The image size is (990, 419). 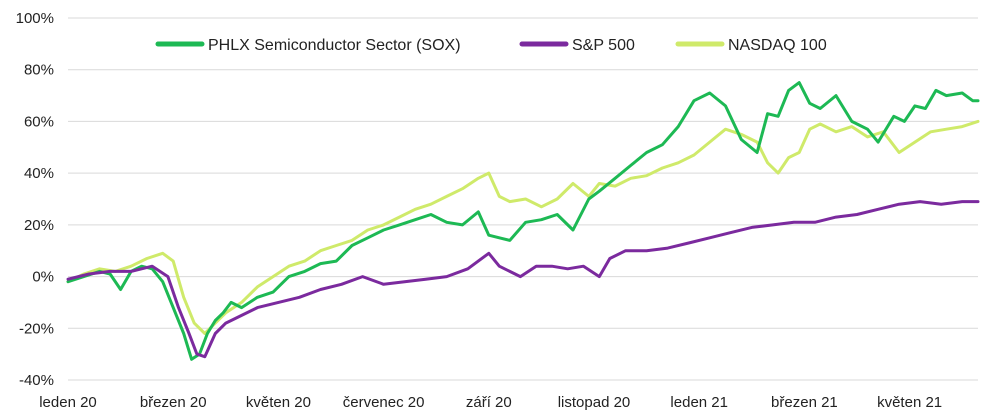 What do you see at coordinates (36, 328) in the screenshot?
I see `y-tick-label: -20%` at bounding box center [36, 328].